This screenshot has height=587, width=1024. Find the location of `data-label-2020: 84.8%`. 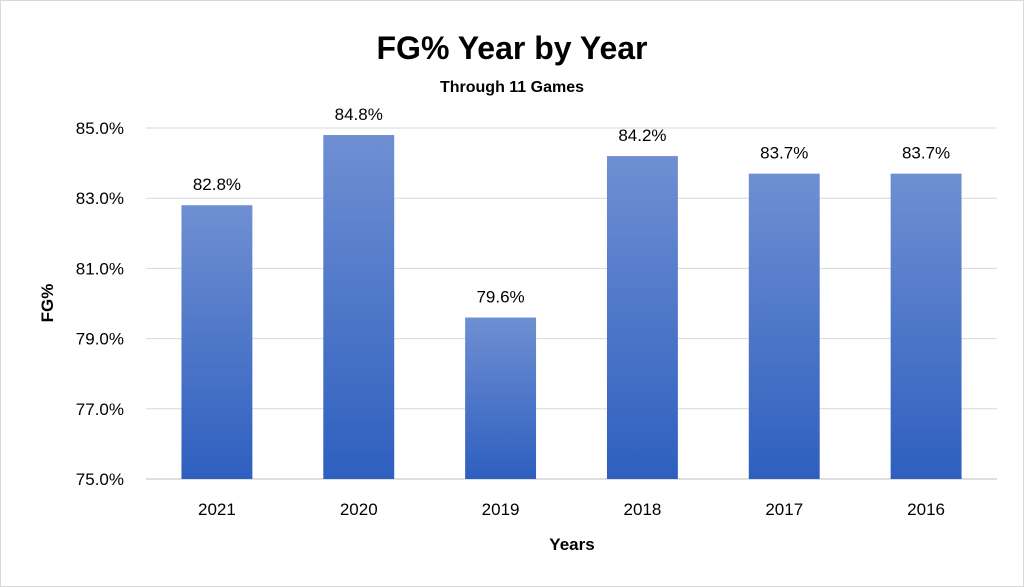

data-label-2020: 84.8% is located at coordinates (359, 114).